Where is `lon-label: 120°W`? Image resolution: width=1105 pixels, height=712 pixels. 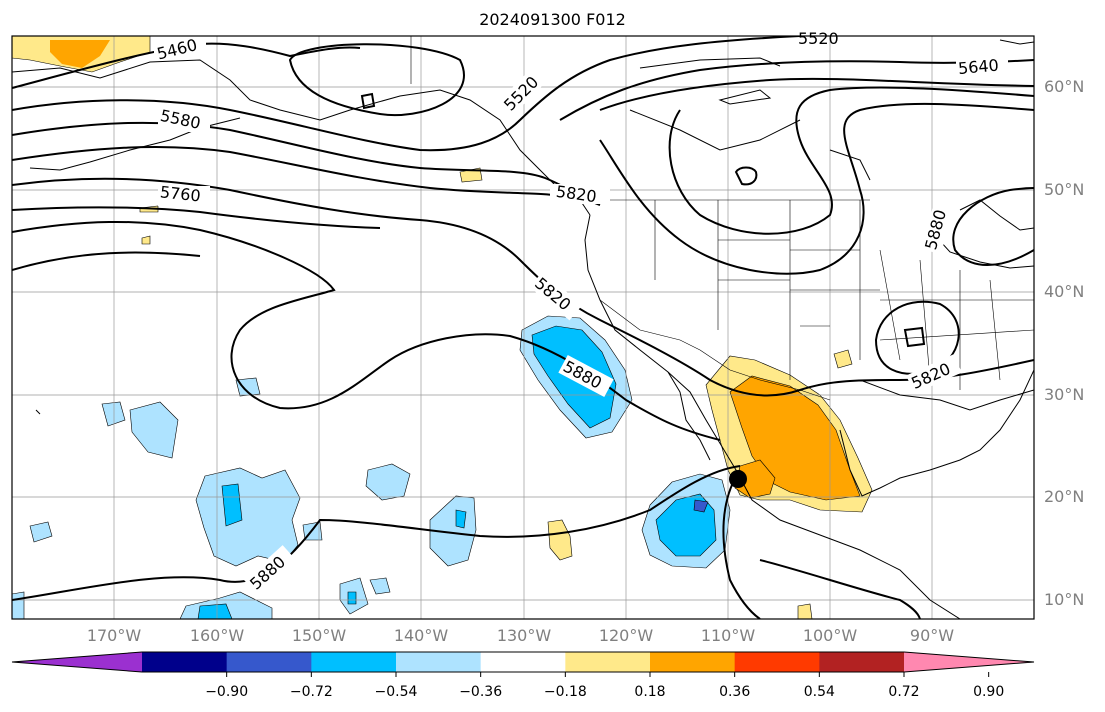 lon-label: 120°W is located at coordinates (626, 635).